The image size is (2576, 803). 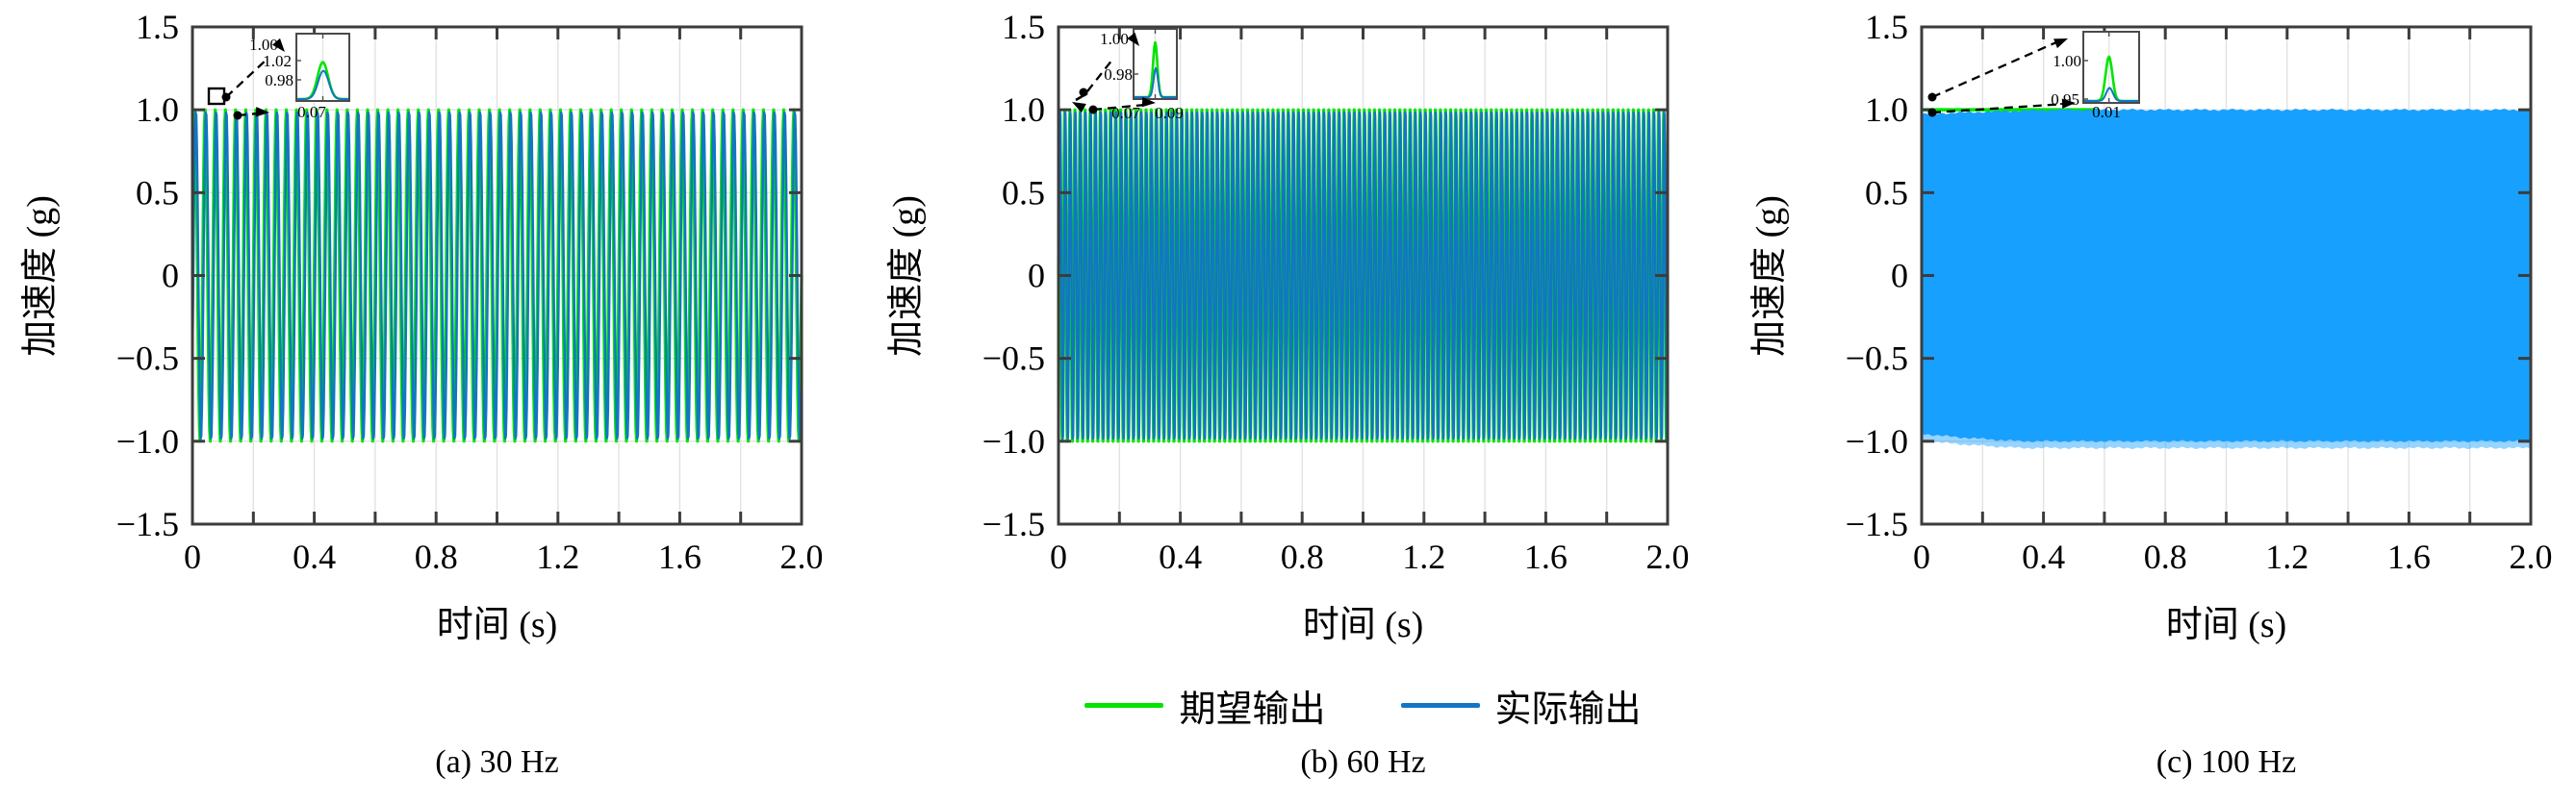 What do you see at coordinates (1769, 276) in the screenshot?
I see `y-axis-label-c: 加速度 (g)` at bounding box center [1769, 276].